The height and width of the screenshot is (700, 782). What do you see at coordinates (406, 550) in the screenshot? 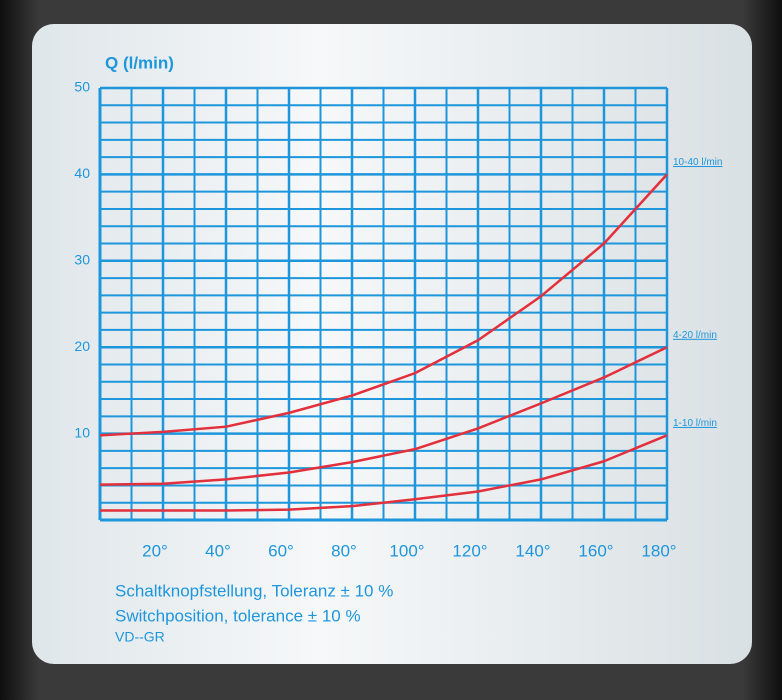
I see `x-tick-label: 100°` at bounding box center [406, 550].